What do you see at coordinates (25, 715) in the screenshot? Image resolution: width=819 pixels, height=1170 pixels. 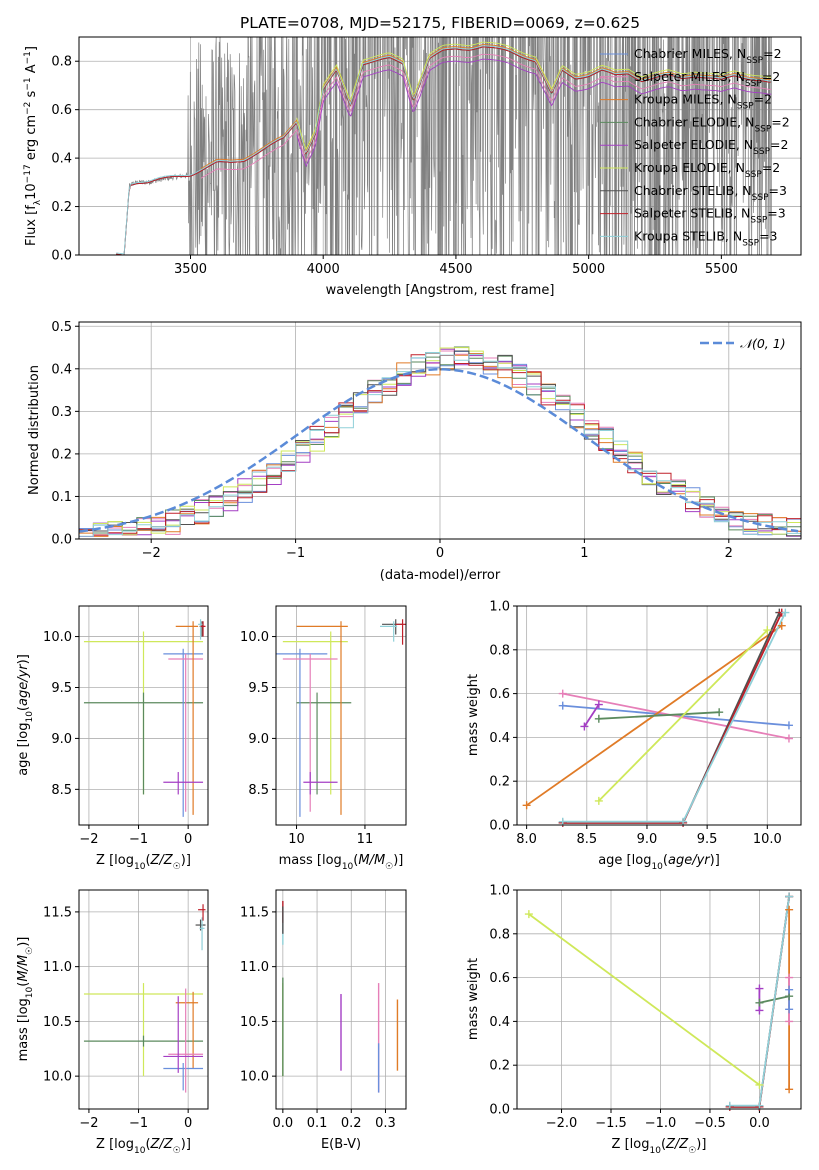 I see `y-axis-label: age [log10(age/yr)]` at bounding box center [25, 715].